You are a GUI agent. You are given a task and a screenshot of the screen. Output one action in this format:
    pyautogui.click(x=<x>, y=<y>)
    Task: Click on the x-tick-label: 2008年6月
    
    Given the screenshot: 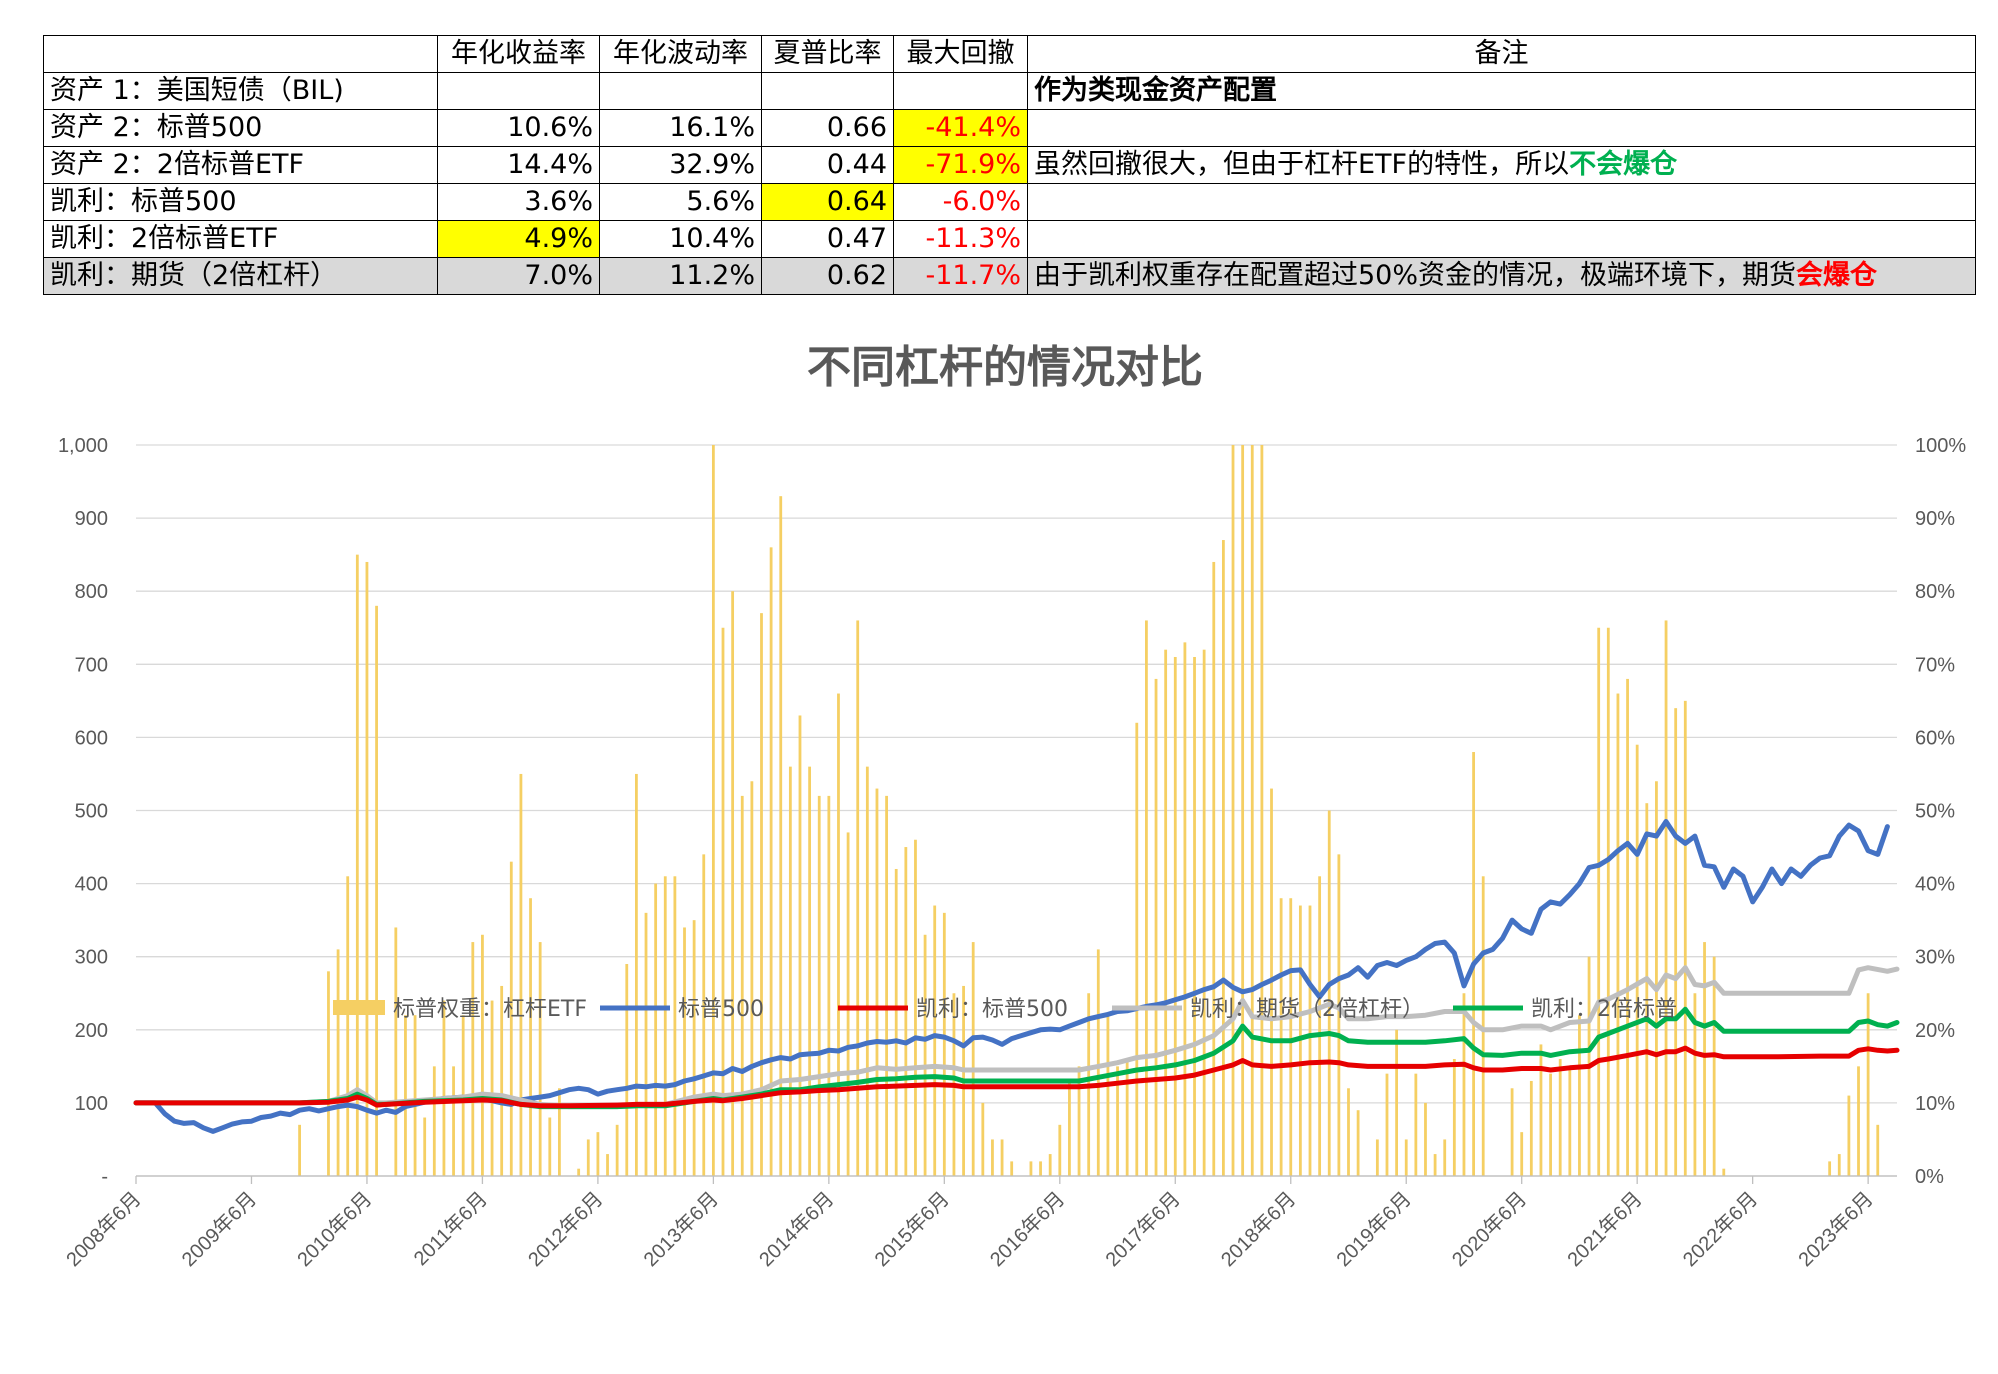 What is the action you would take?
    pyautogui.click(x=104, y=1229)
    